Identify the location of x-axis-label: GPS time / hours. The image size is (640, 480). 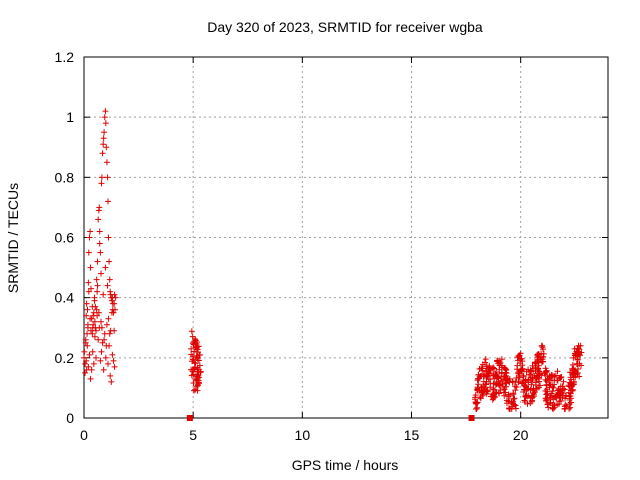
(345, 465).